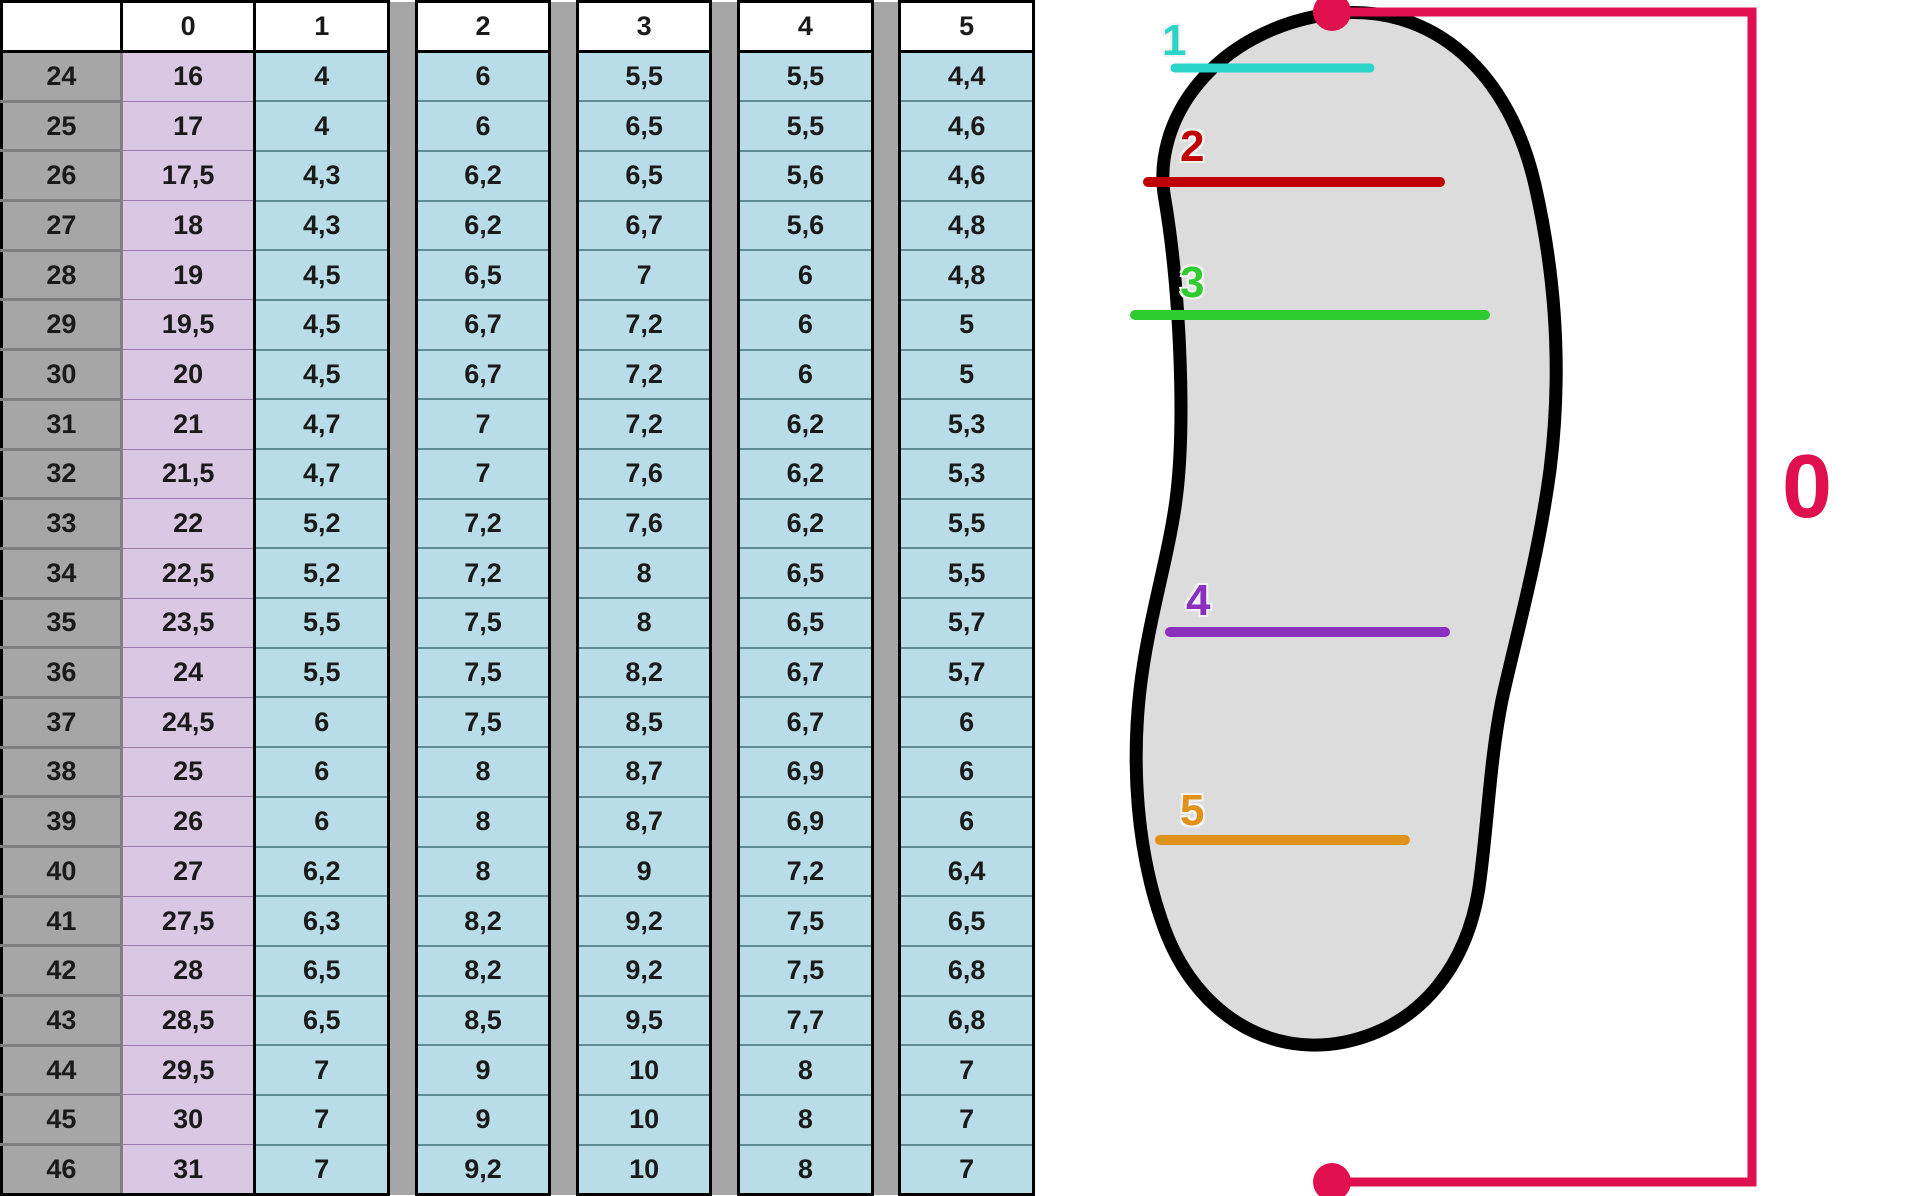 The height and width of the screenshot is (1196, 1920). I want to click on cell-width-1: 4,3, so click(322, 175).